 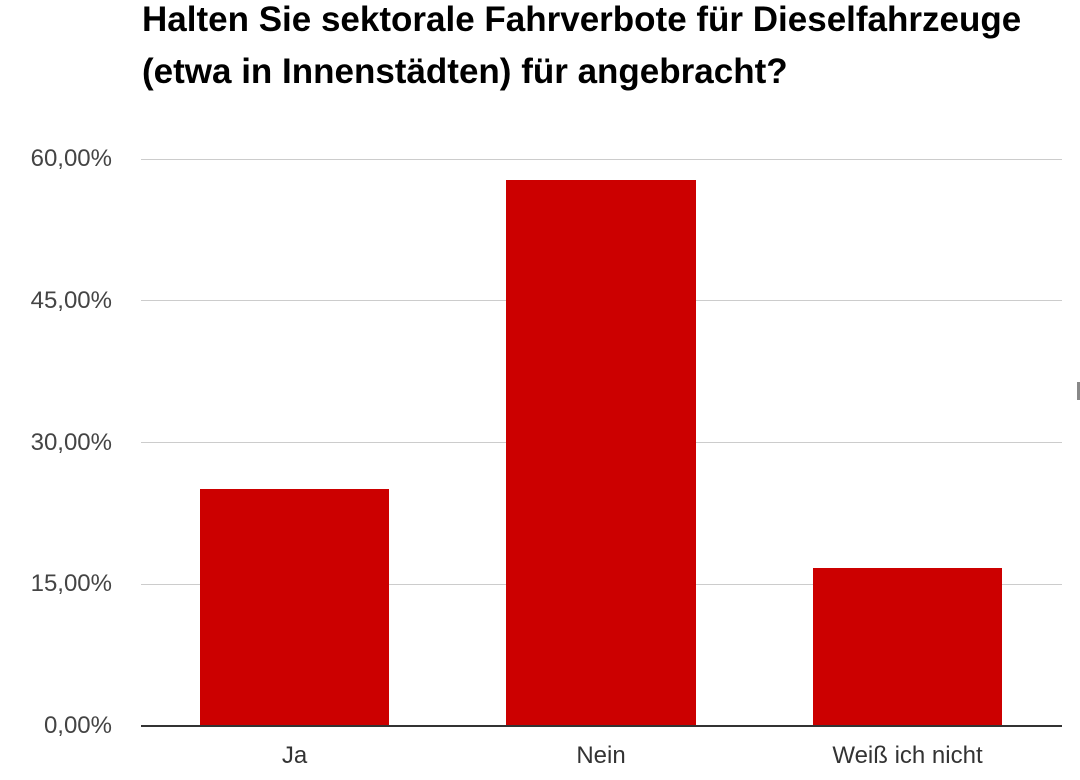 What do you see at coordinates (71, 442) in the screenshot?
I see `y-tick-30: 30,00%` at bounding box center [71, 442].